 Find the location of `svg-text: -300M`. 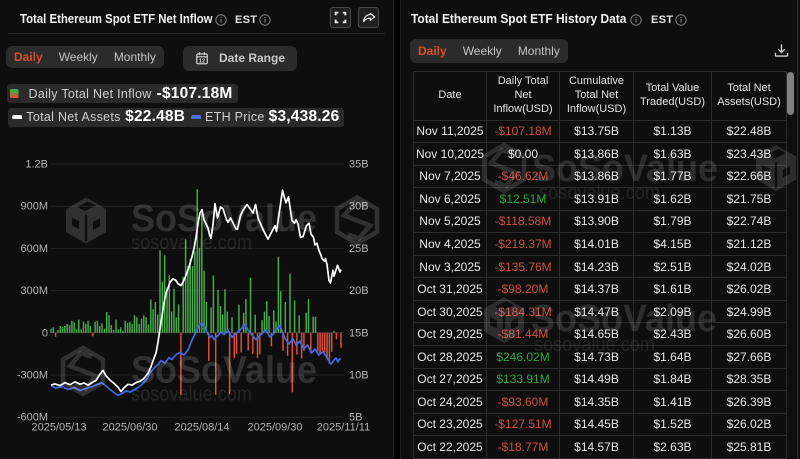

svg-text: -300M is located at coordinates (32, 376).